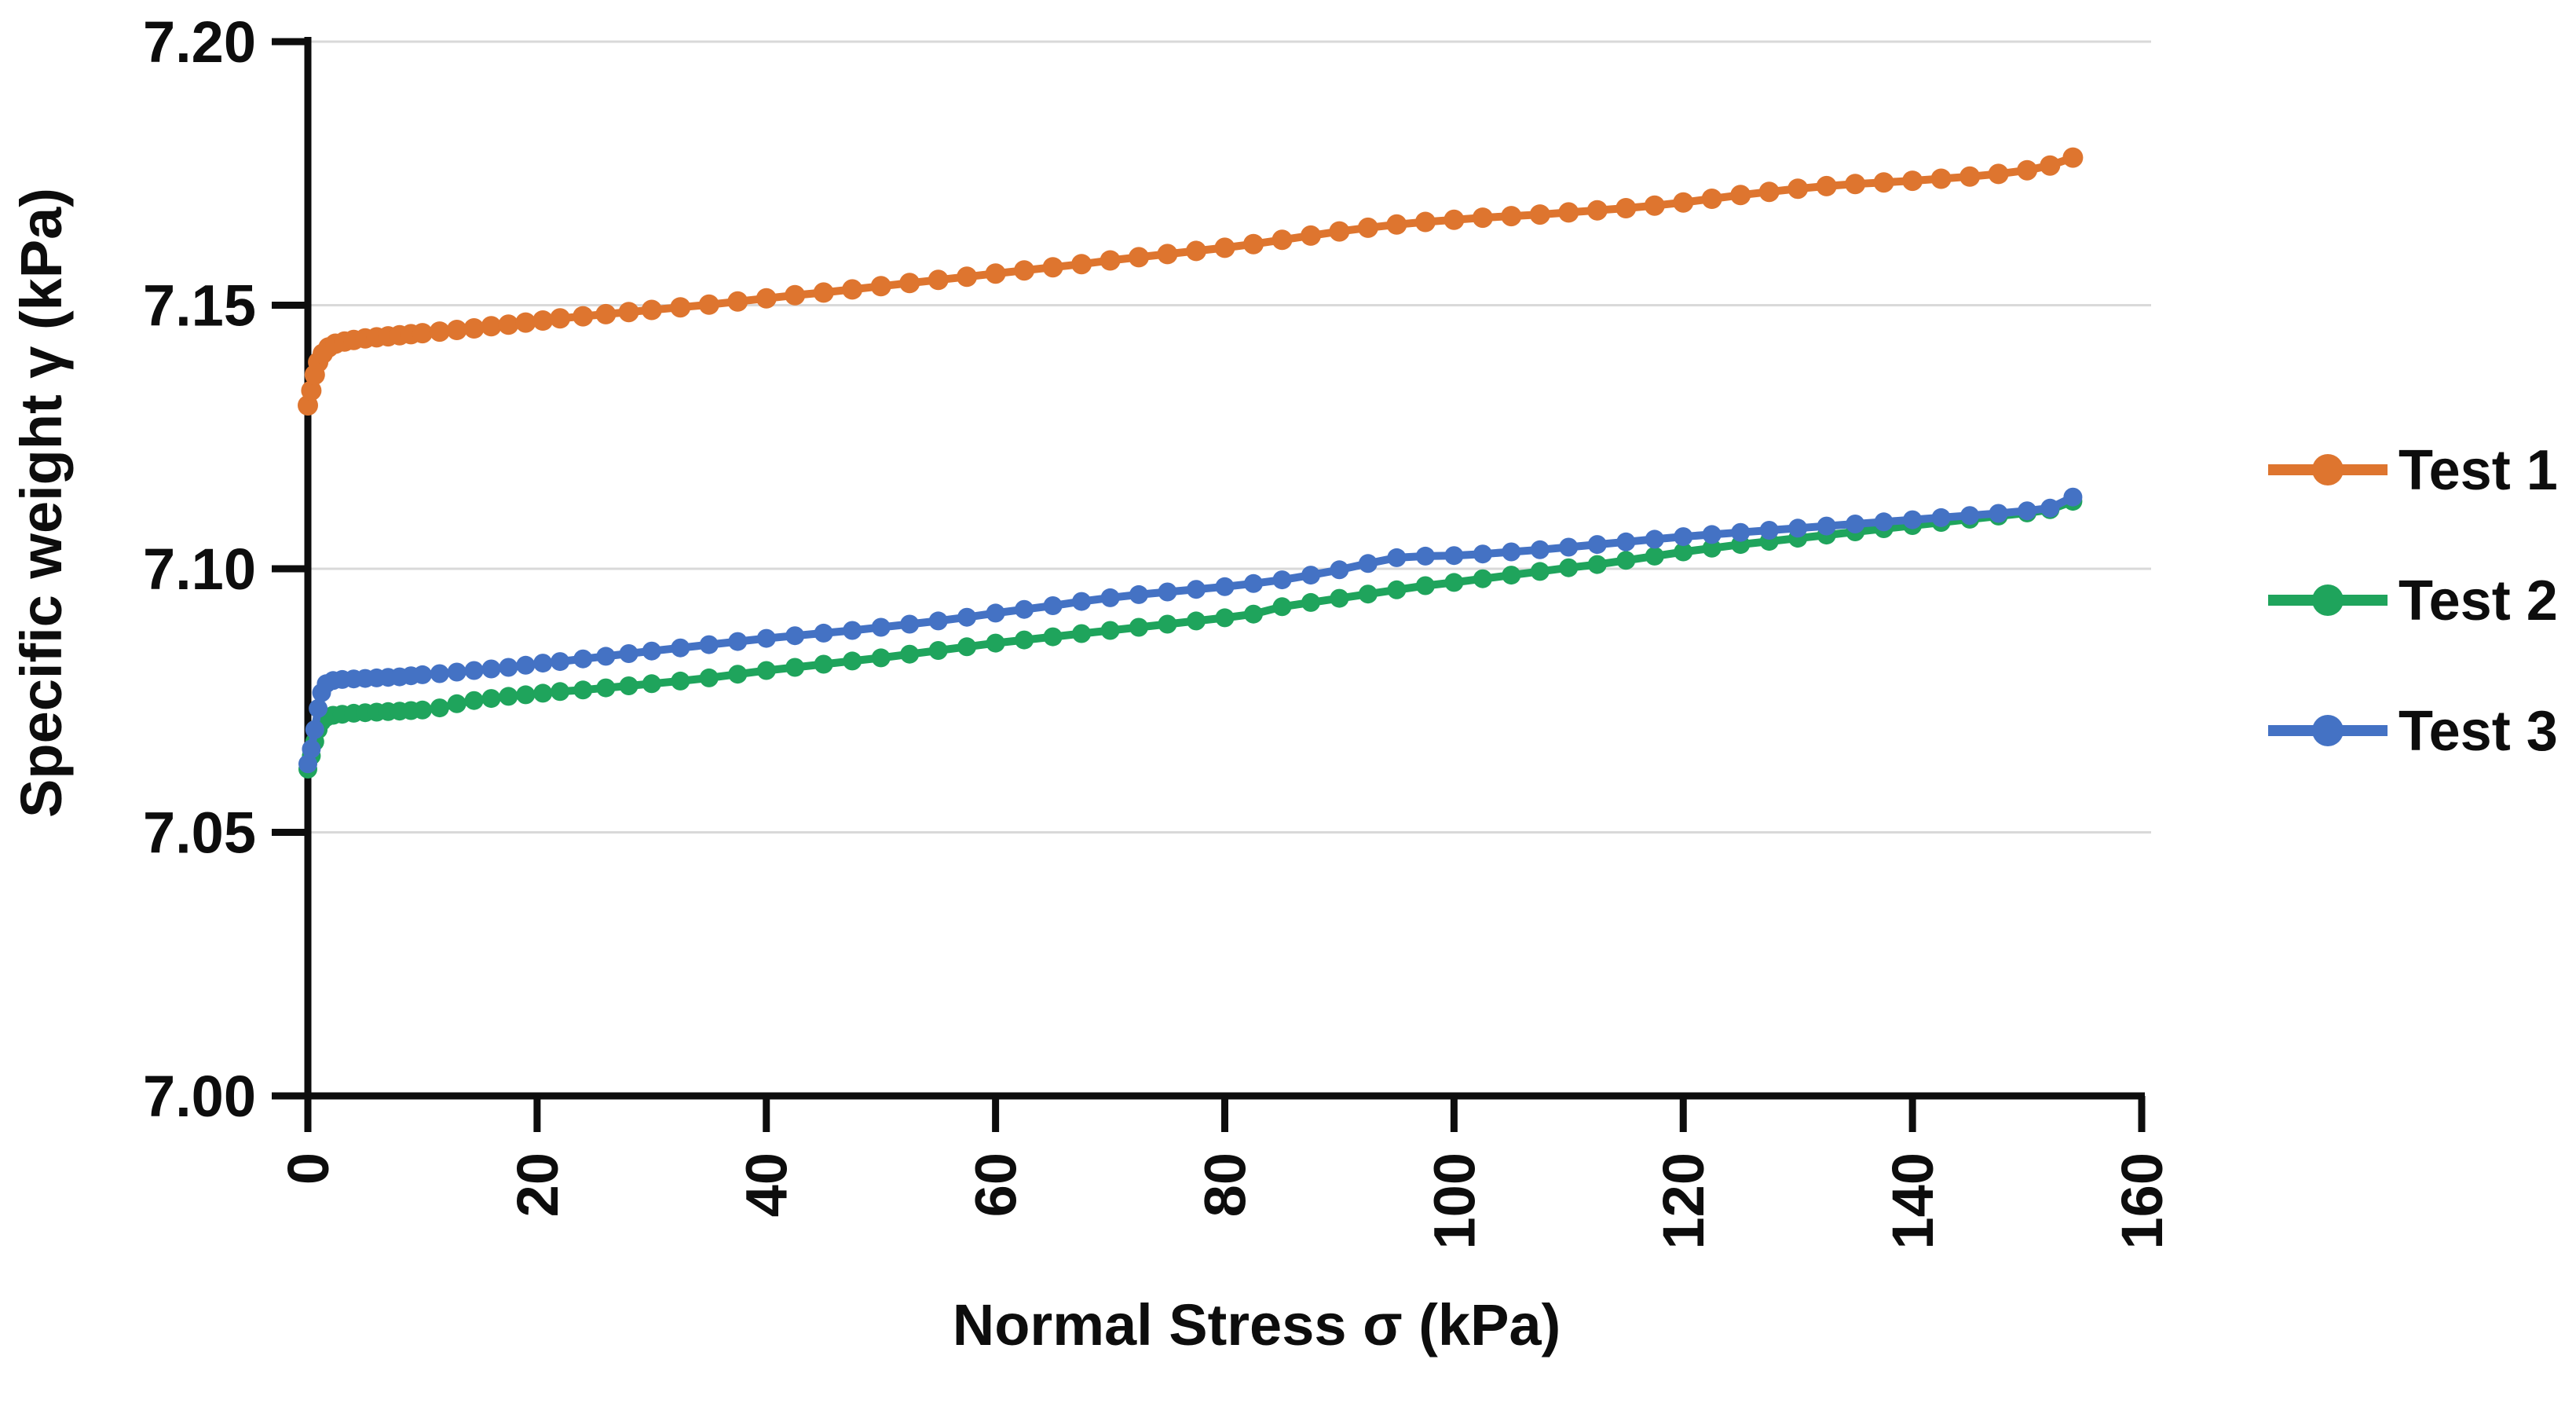 The height and width of the screenshot is (1407, 2576). I want to click on y-tick-label: 7.20, so click(200, 42).